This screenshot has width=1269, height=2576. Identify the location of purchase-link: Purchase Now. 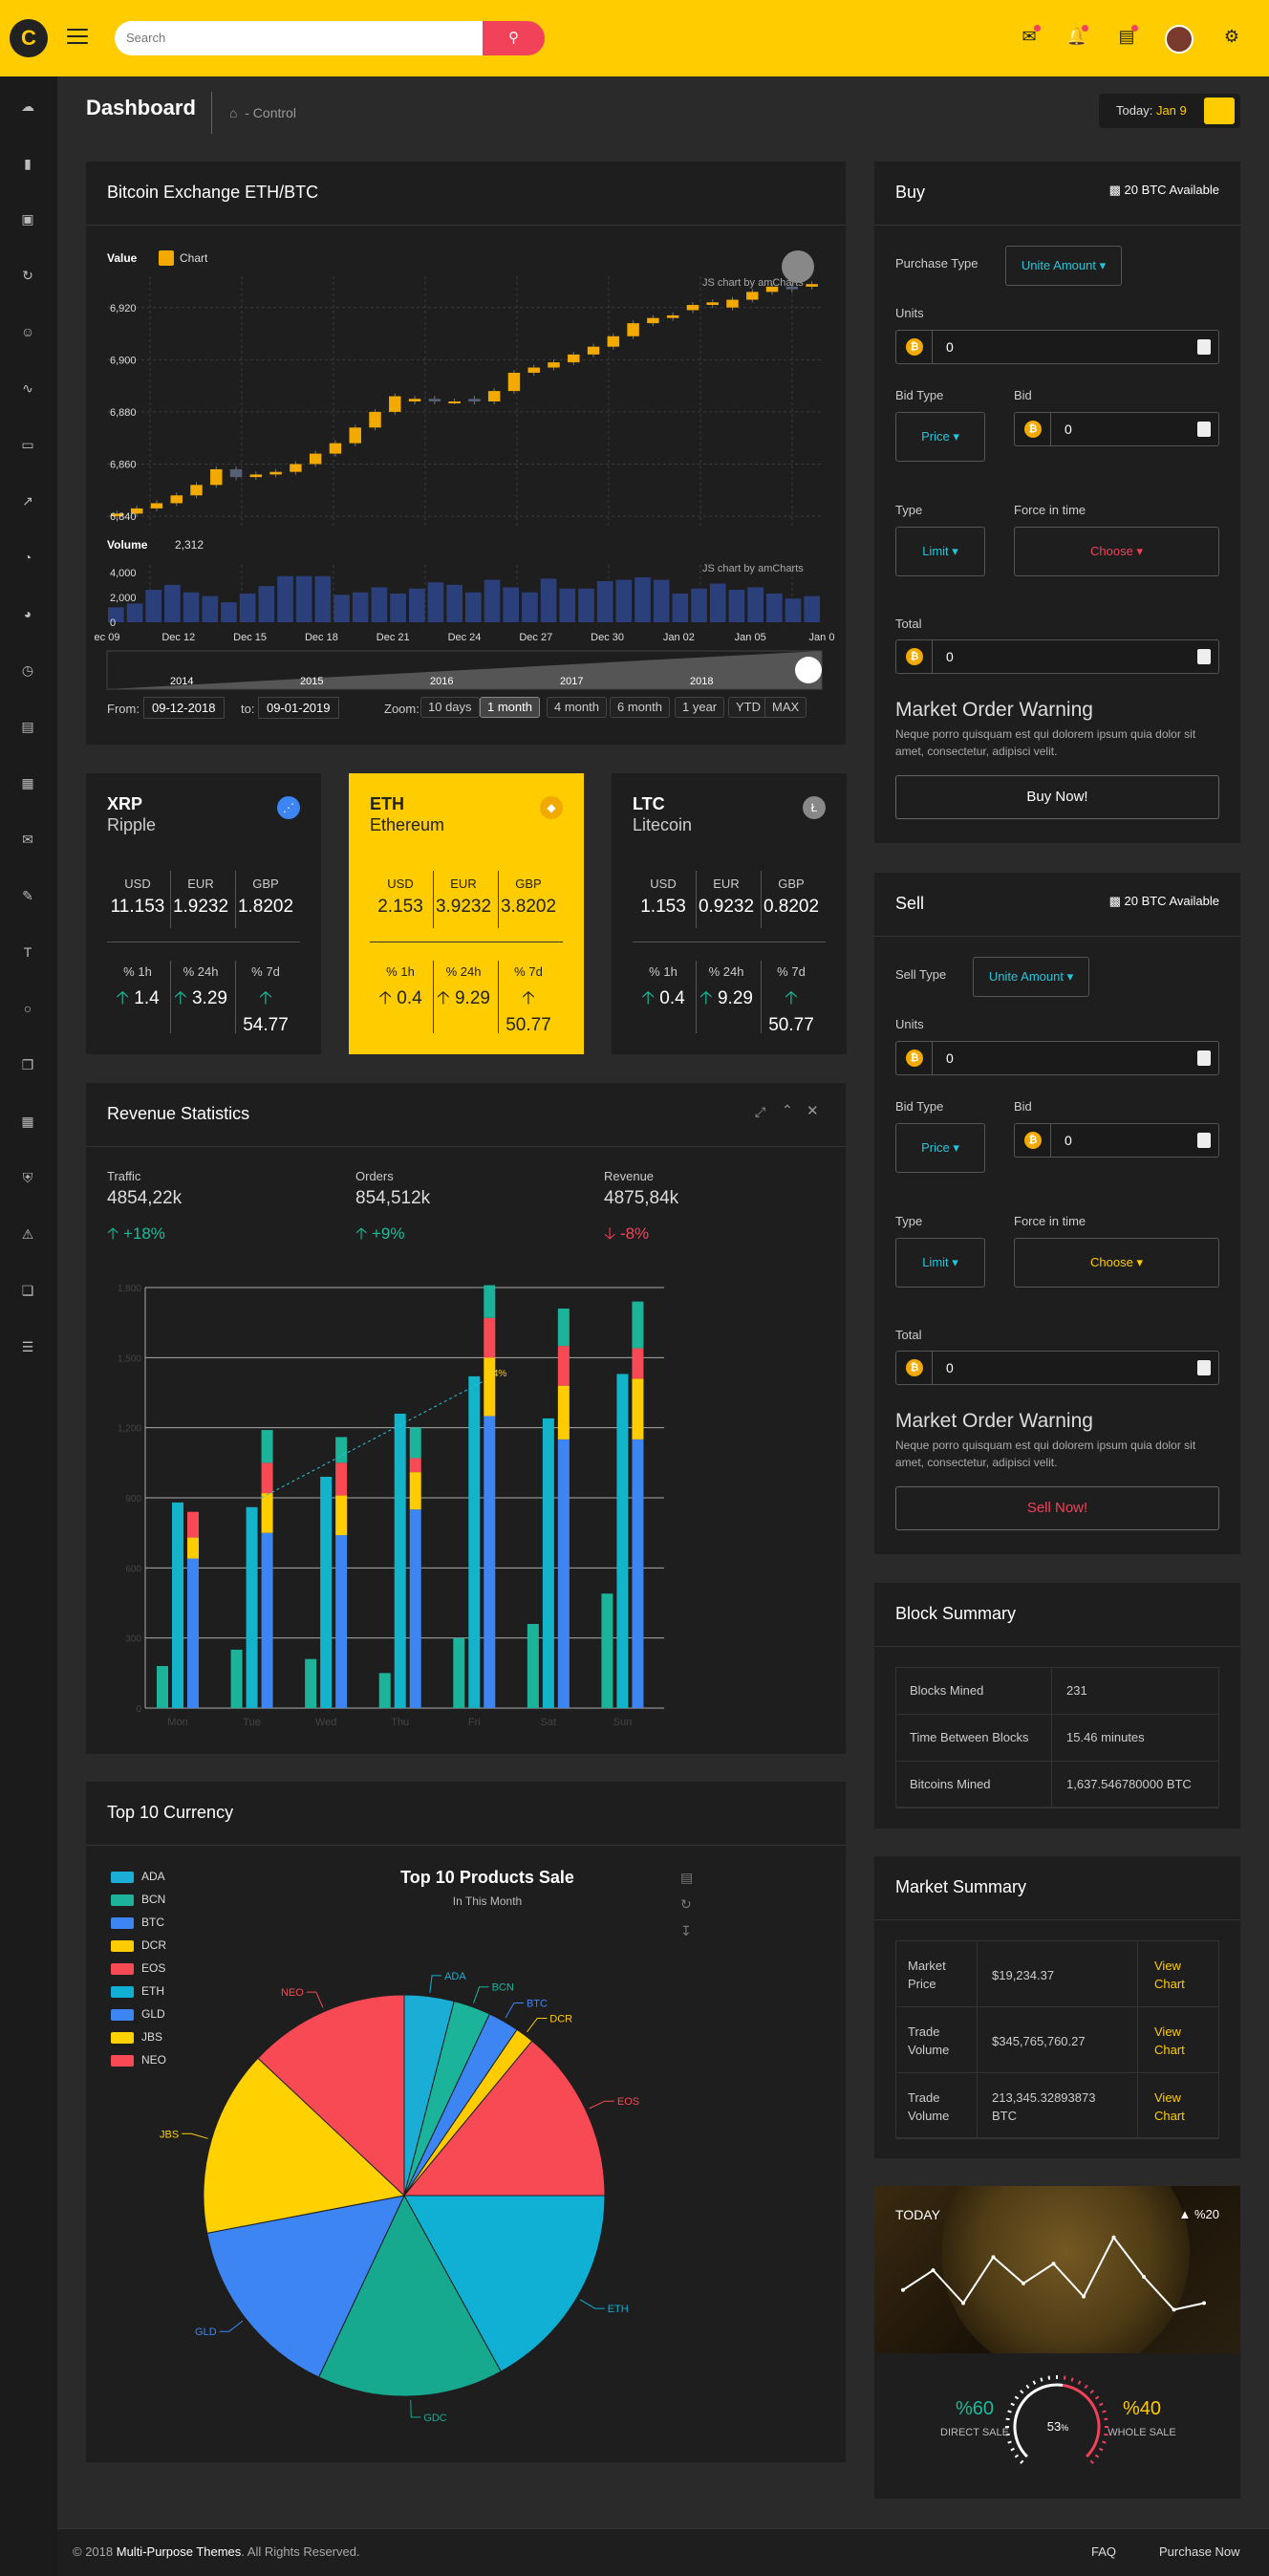
(1199, 2551).